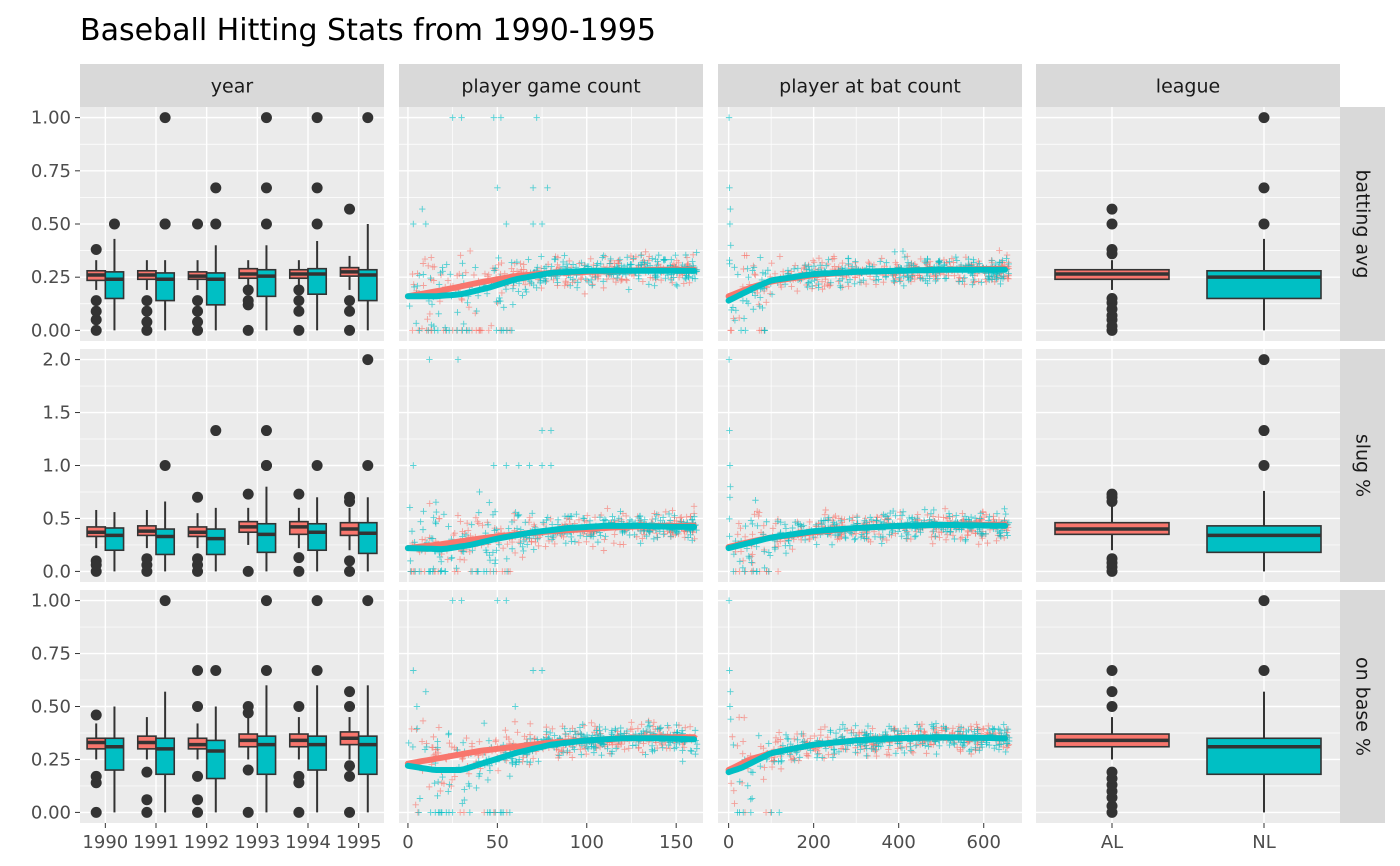 The width and height of the screenshot is (1400, 866). Describe the element at coordinates (551, 465) in the screenshot. I see `panel-slg-games` at that location.